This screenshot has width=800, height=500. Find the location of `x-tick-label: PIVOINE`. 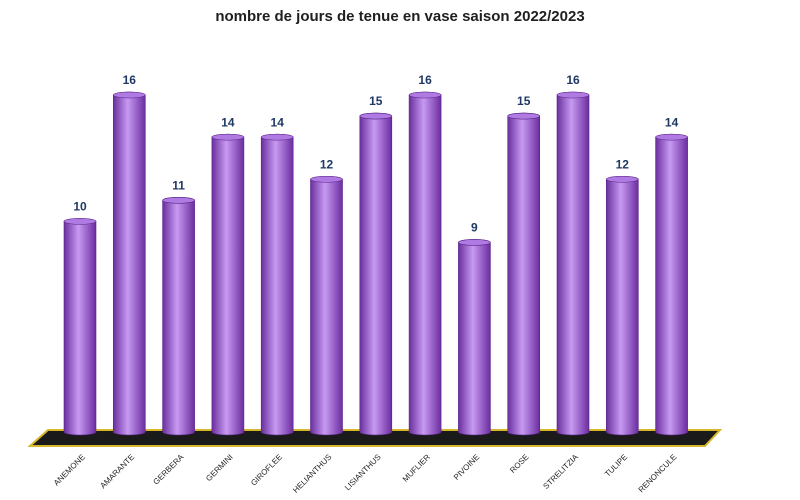

x-tick-label: PIVOINE is located at coordinates (466, 467).